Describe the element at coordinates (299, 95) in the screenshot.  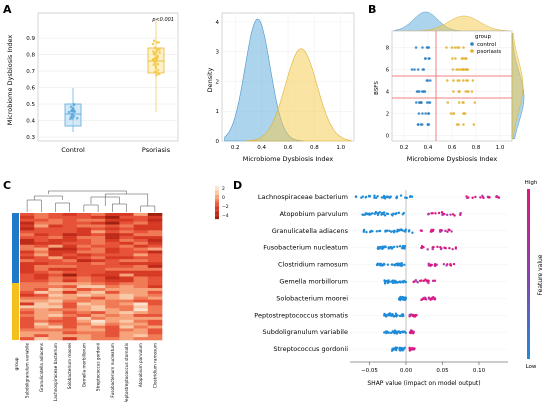
I see `psoriasis-density-curve` at that location.